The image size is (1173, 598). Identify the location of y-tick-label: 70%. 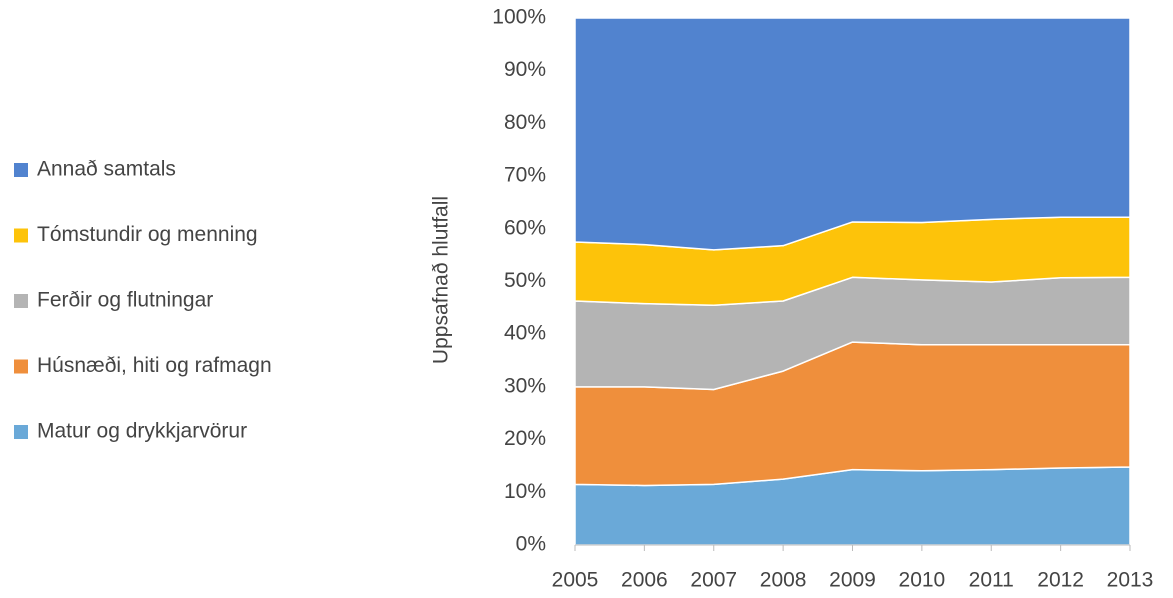
(525, 175).